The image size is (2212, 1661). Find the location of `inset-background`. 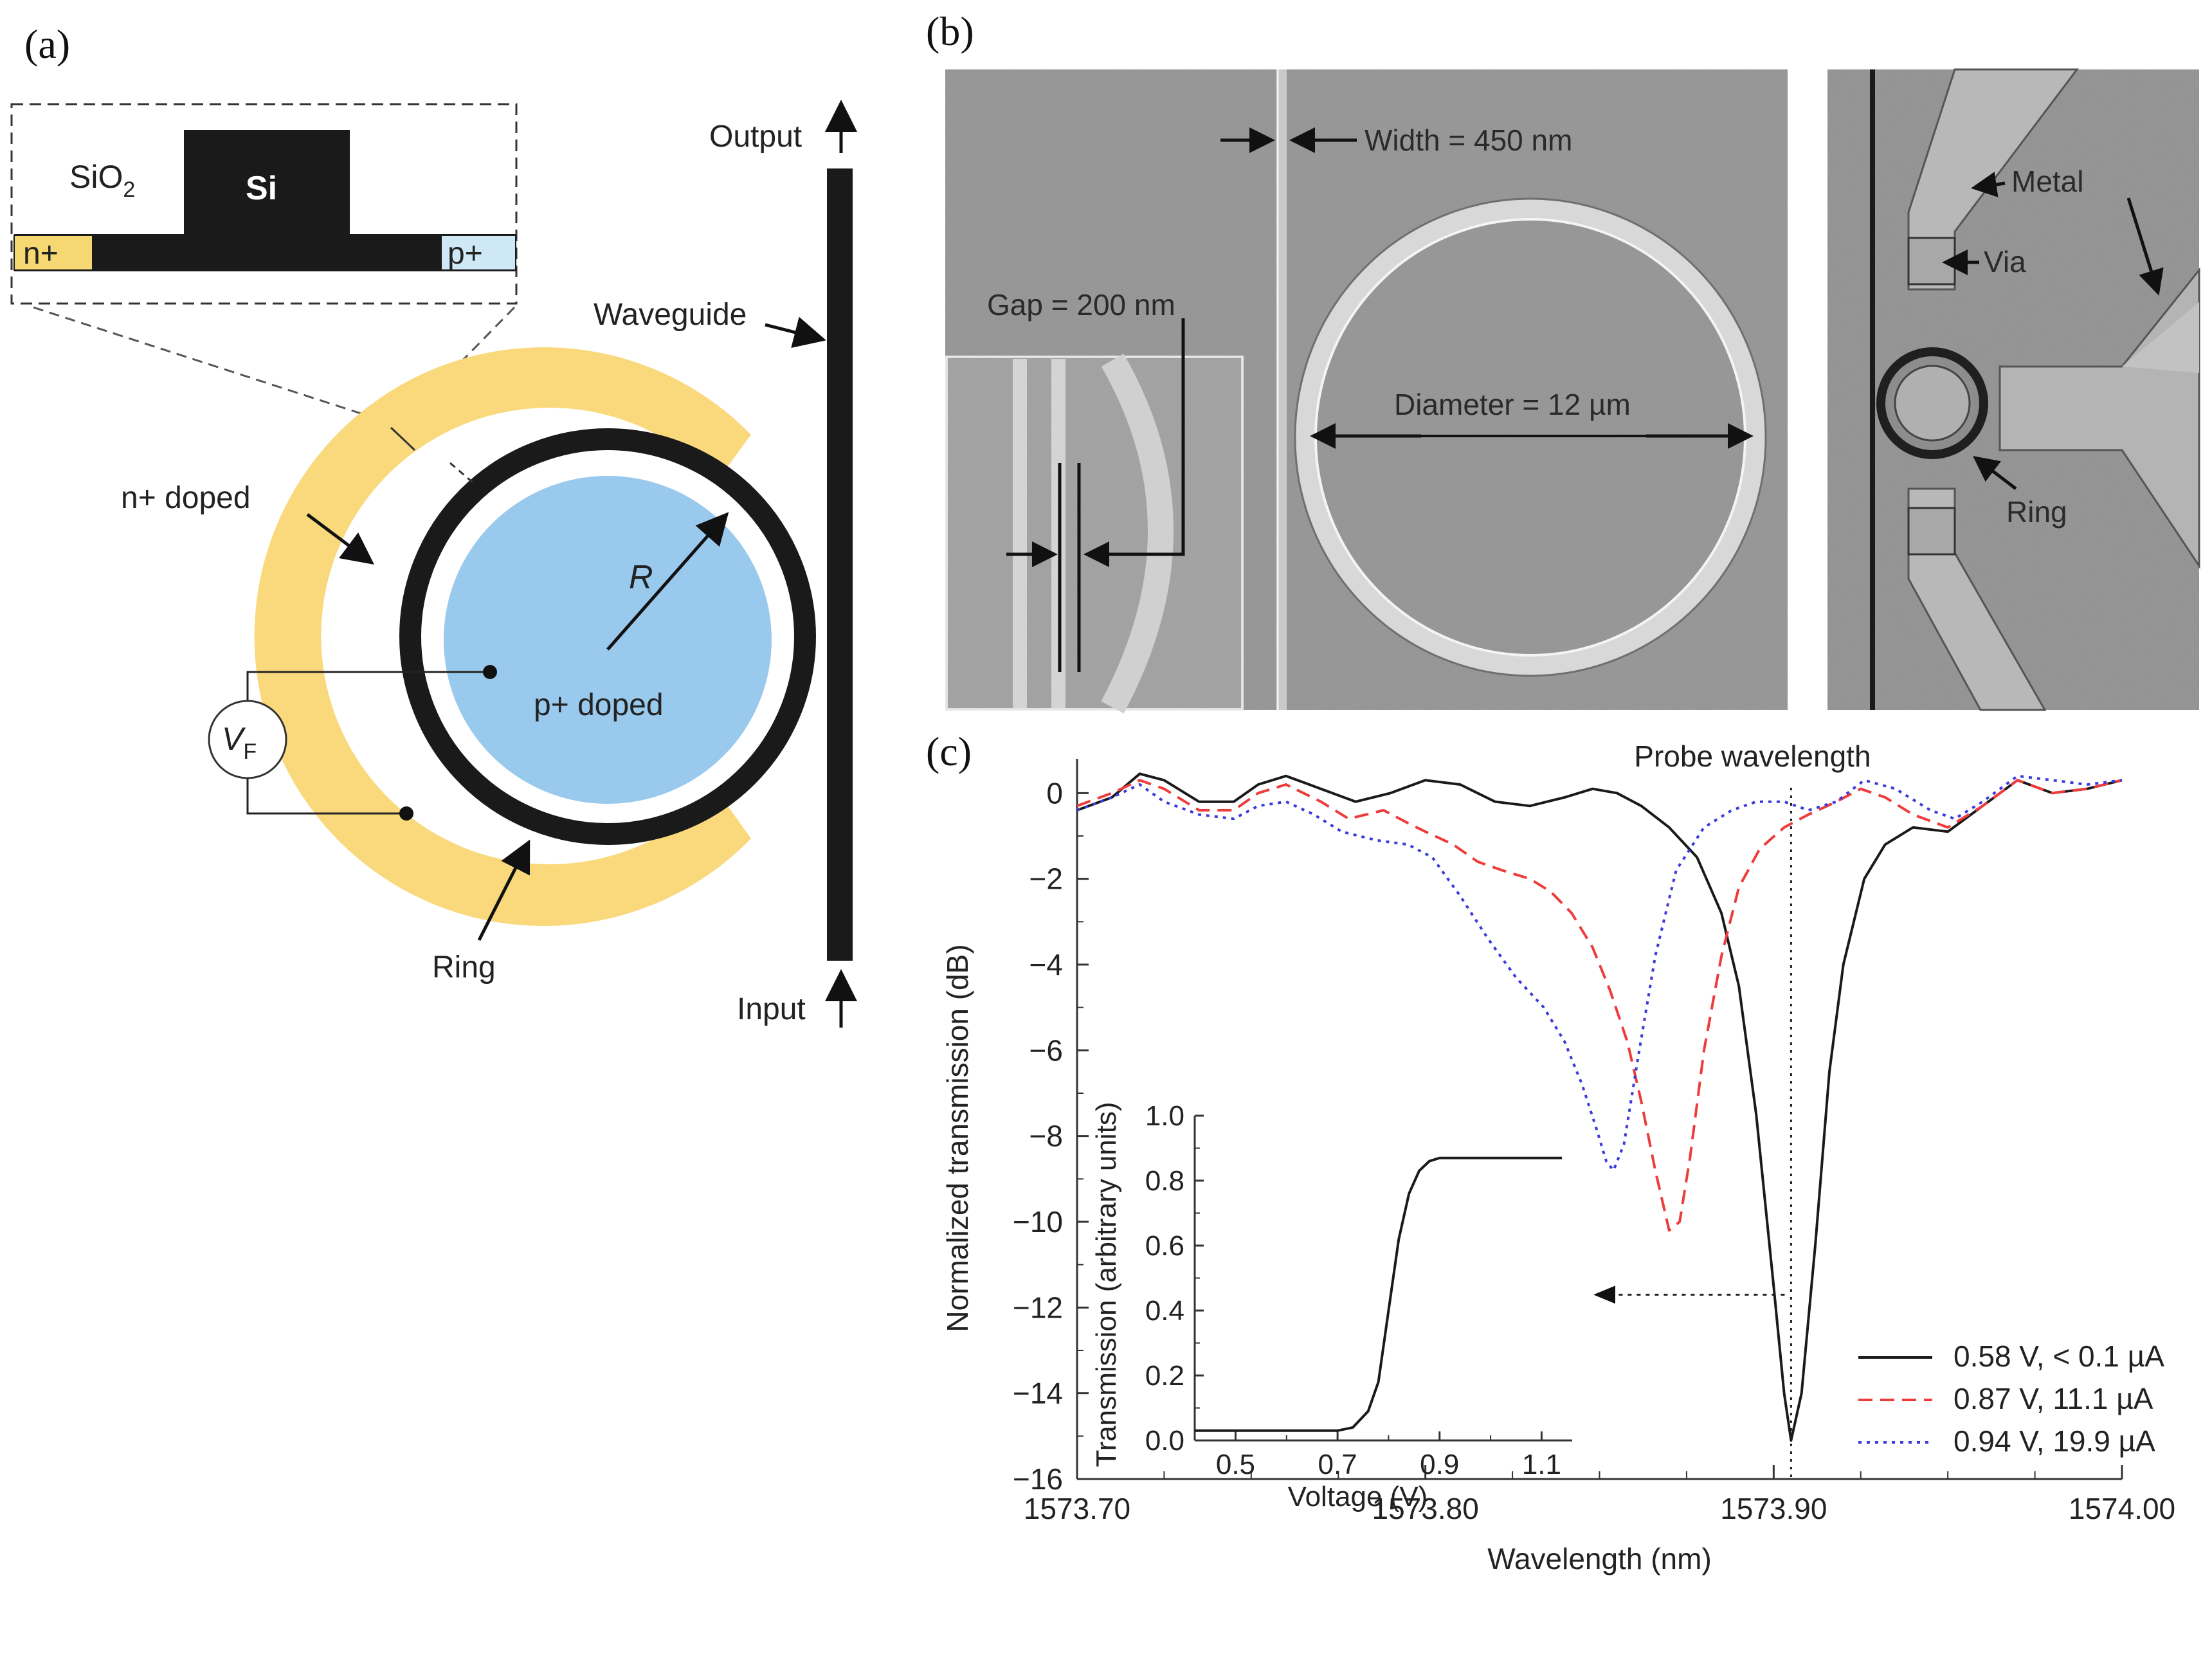

inset-background is located at coordinates (1381, 1270).